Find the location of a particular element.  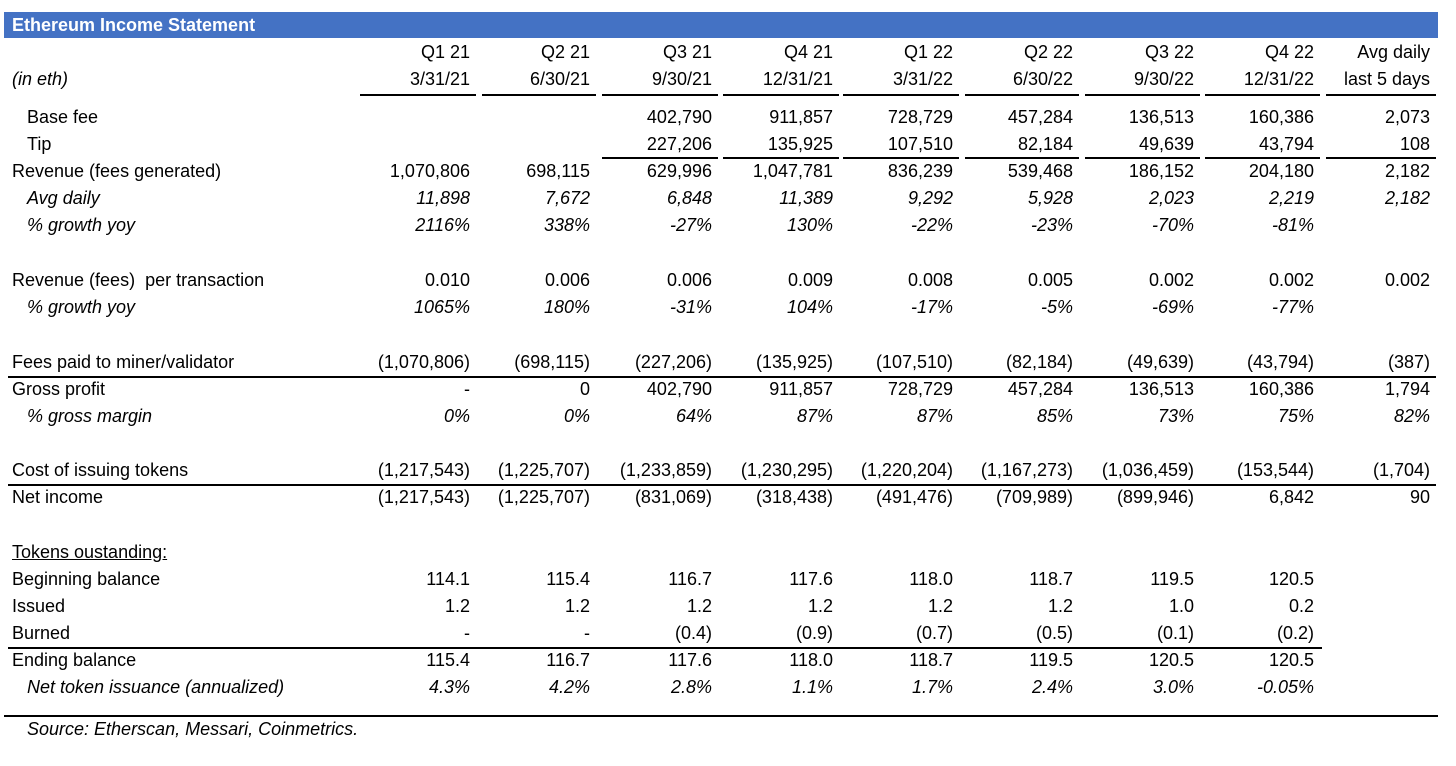

table-cell: -70% is located at coordinates (1172, 225).